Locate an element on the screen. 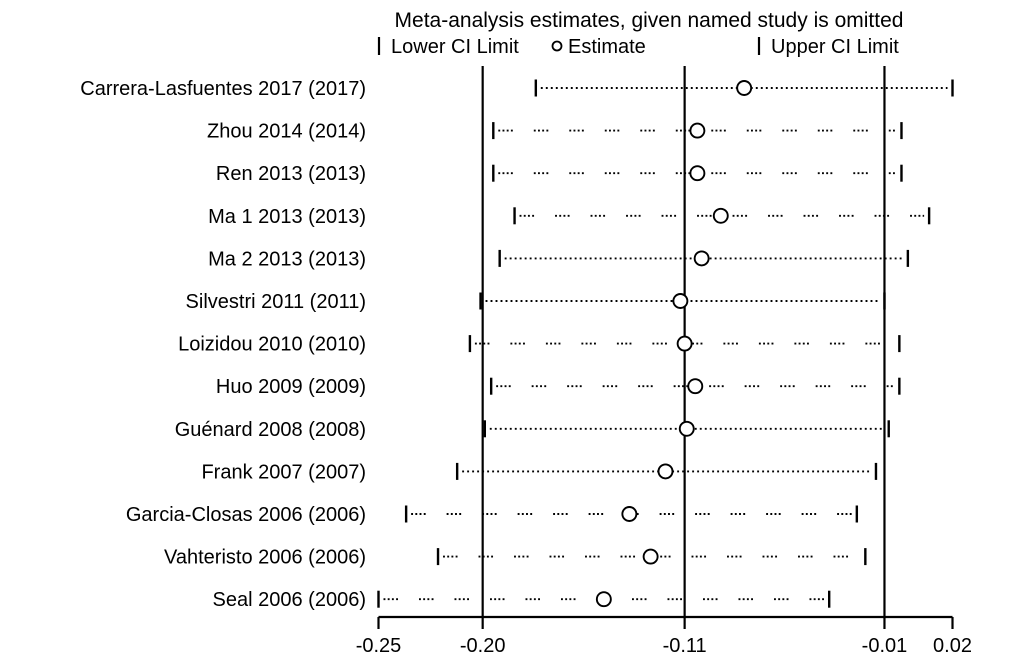 The width and height of the screenshot is (1020, 672). study-row: Loizidou 2010 (2010) is located at coordinates (539, 345).